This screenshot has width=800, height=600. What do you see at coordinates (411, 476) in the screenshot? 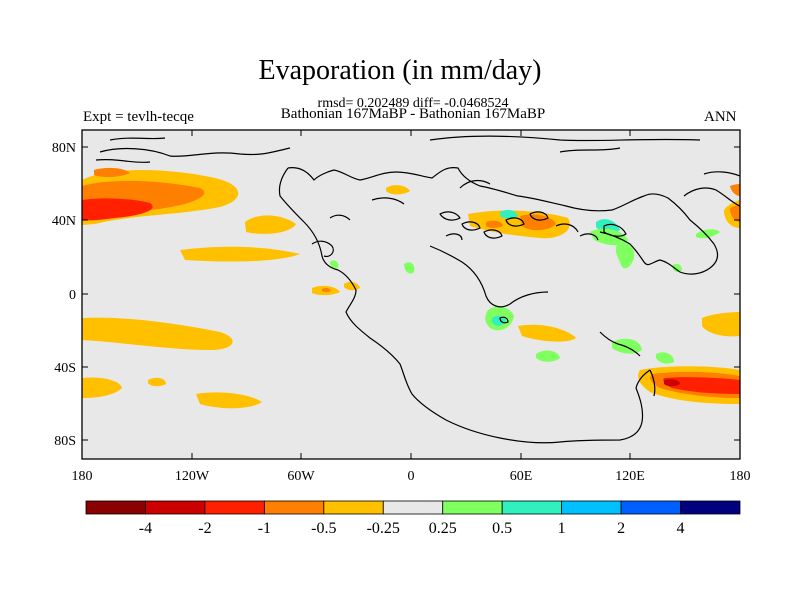
I see `lon-tick-label: 0` at bounding box center [411, 476].